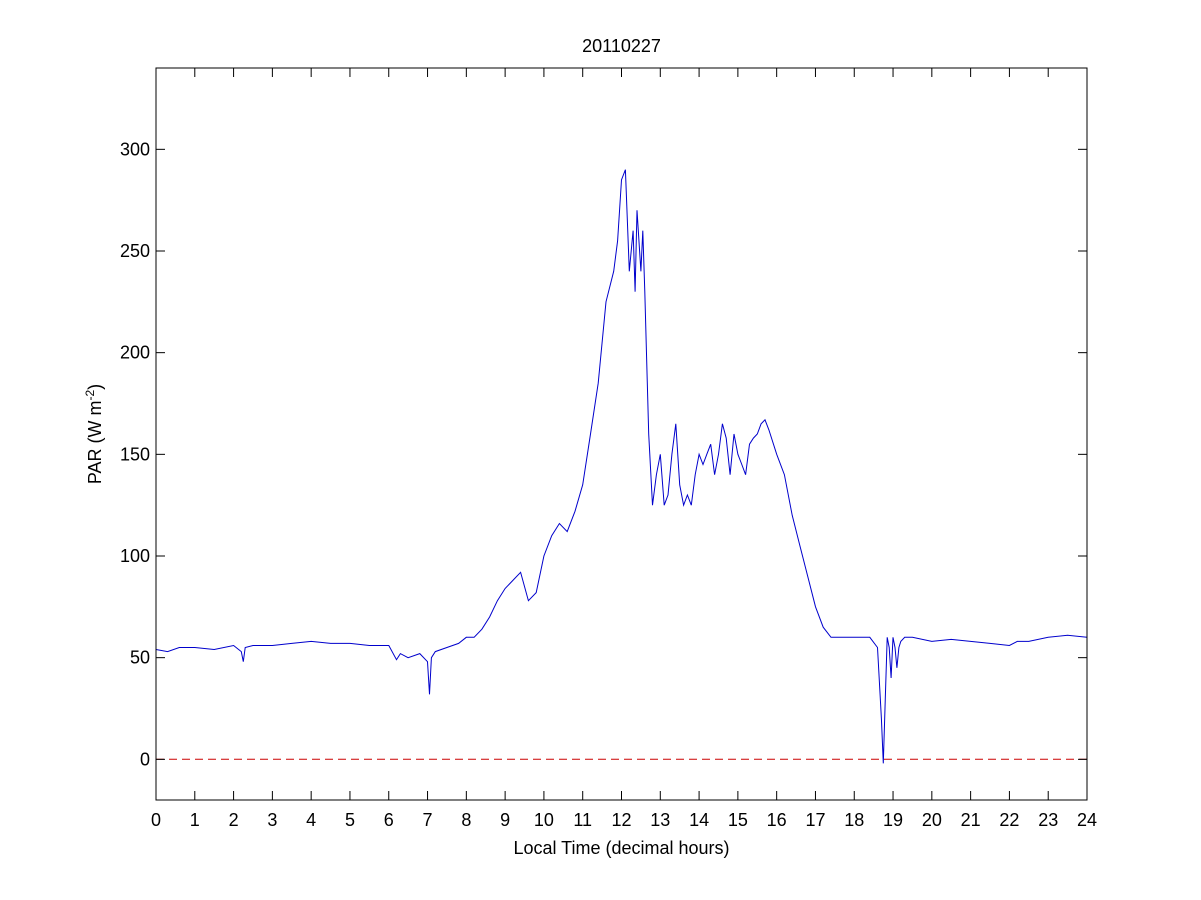  I want to click on x-tick-label: 1, so click(195, 820).